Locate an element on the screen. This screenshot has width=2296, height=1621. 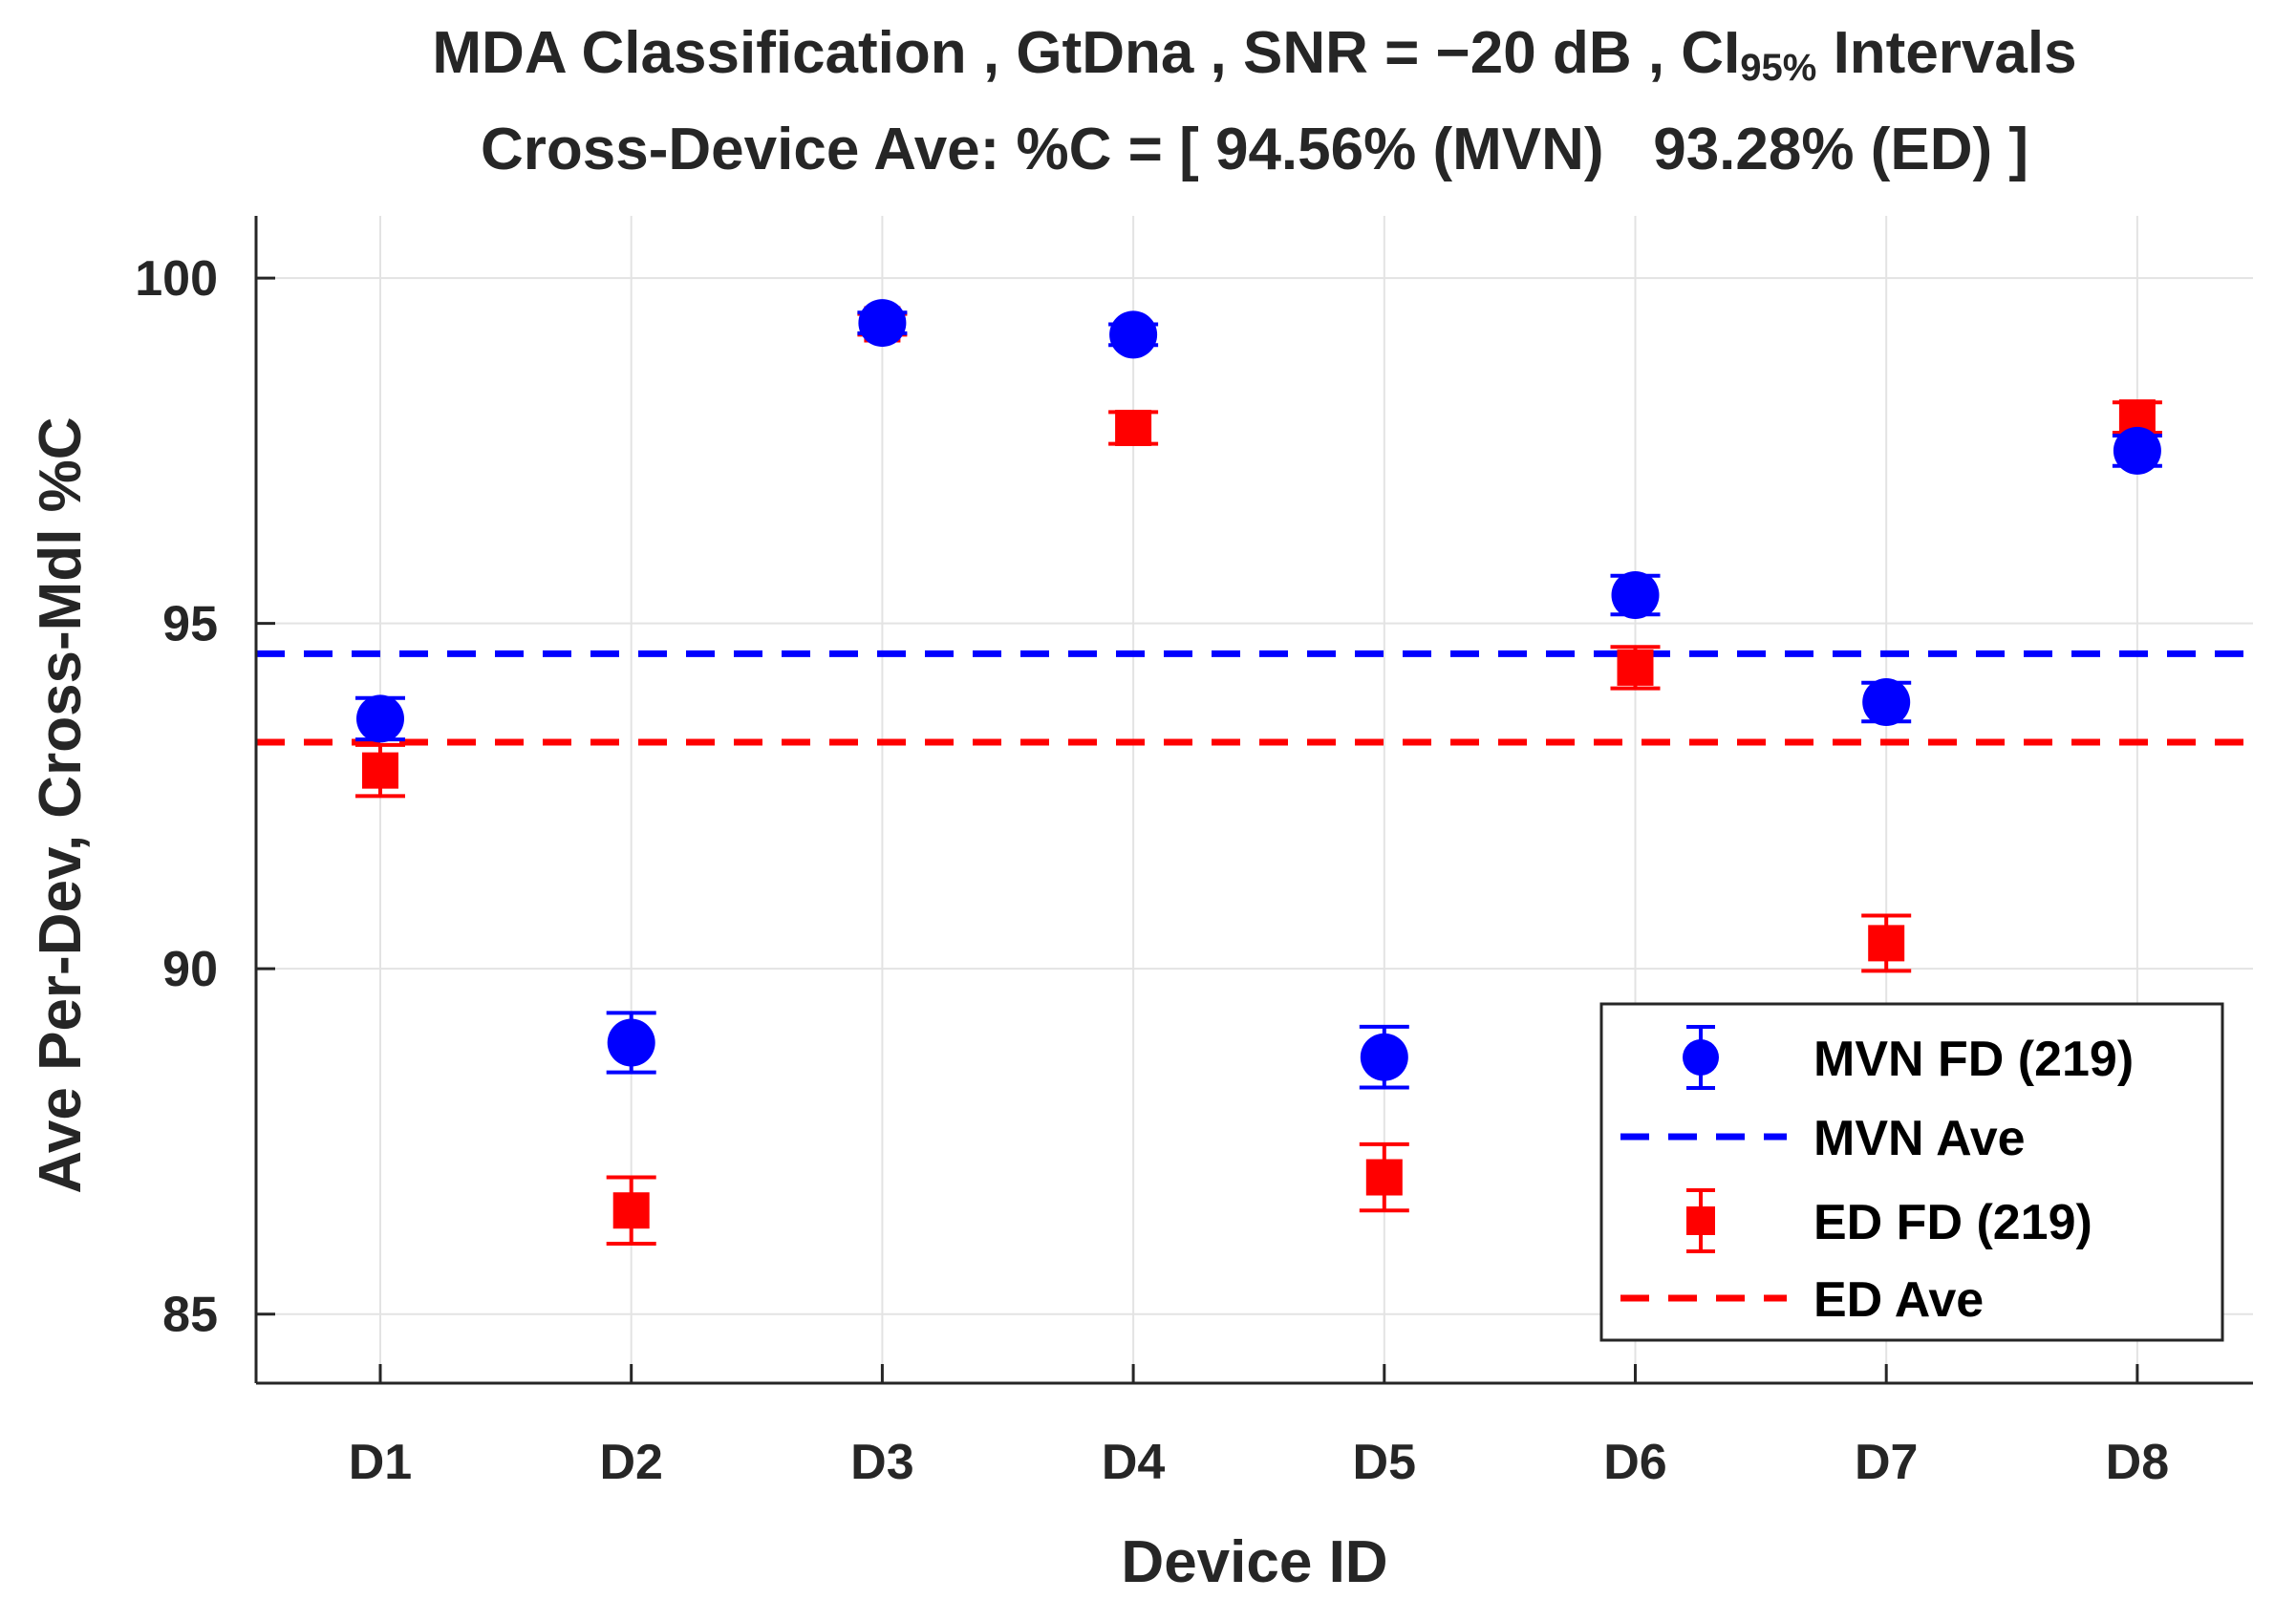
mvn-point-d4 is located at coordinates (1134, 334).